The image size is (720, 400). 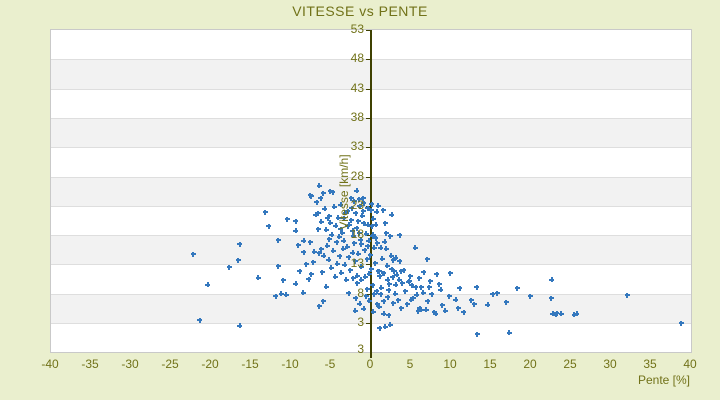 I want to click on y-tick-label: 8, so click(x=360, y=292).